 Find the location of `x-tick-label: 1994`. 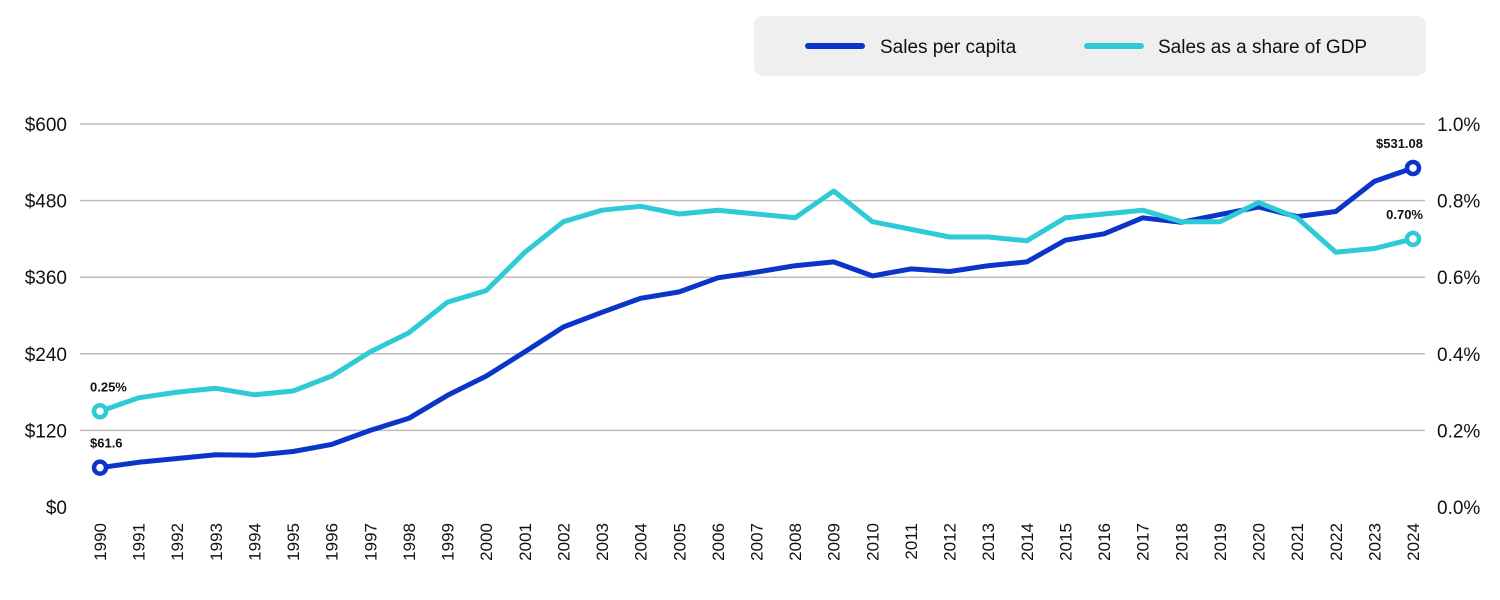

x-tick-label: 1994 is located at coordinates (254, 542).